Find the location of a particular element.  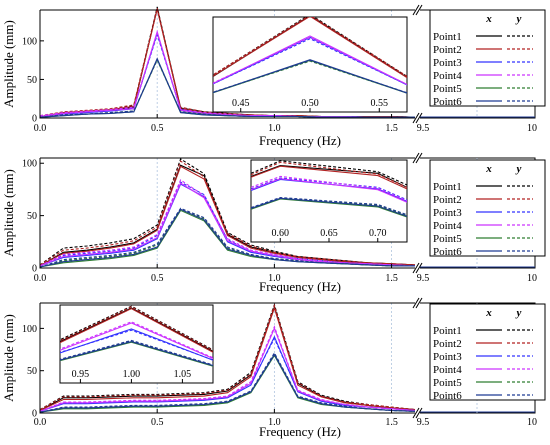

inset-x-tick-label: 0.45 is located at coordinates (241, 103).